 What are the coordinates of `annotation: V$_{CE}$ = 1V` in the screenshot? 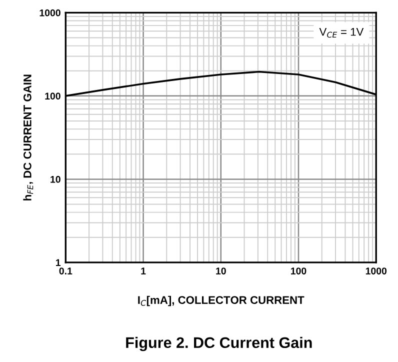 It's located at (341, 33).